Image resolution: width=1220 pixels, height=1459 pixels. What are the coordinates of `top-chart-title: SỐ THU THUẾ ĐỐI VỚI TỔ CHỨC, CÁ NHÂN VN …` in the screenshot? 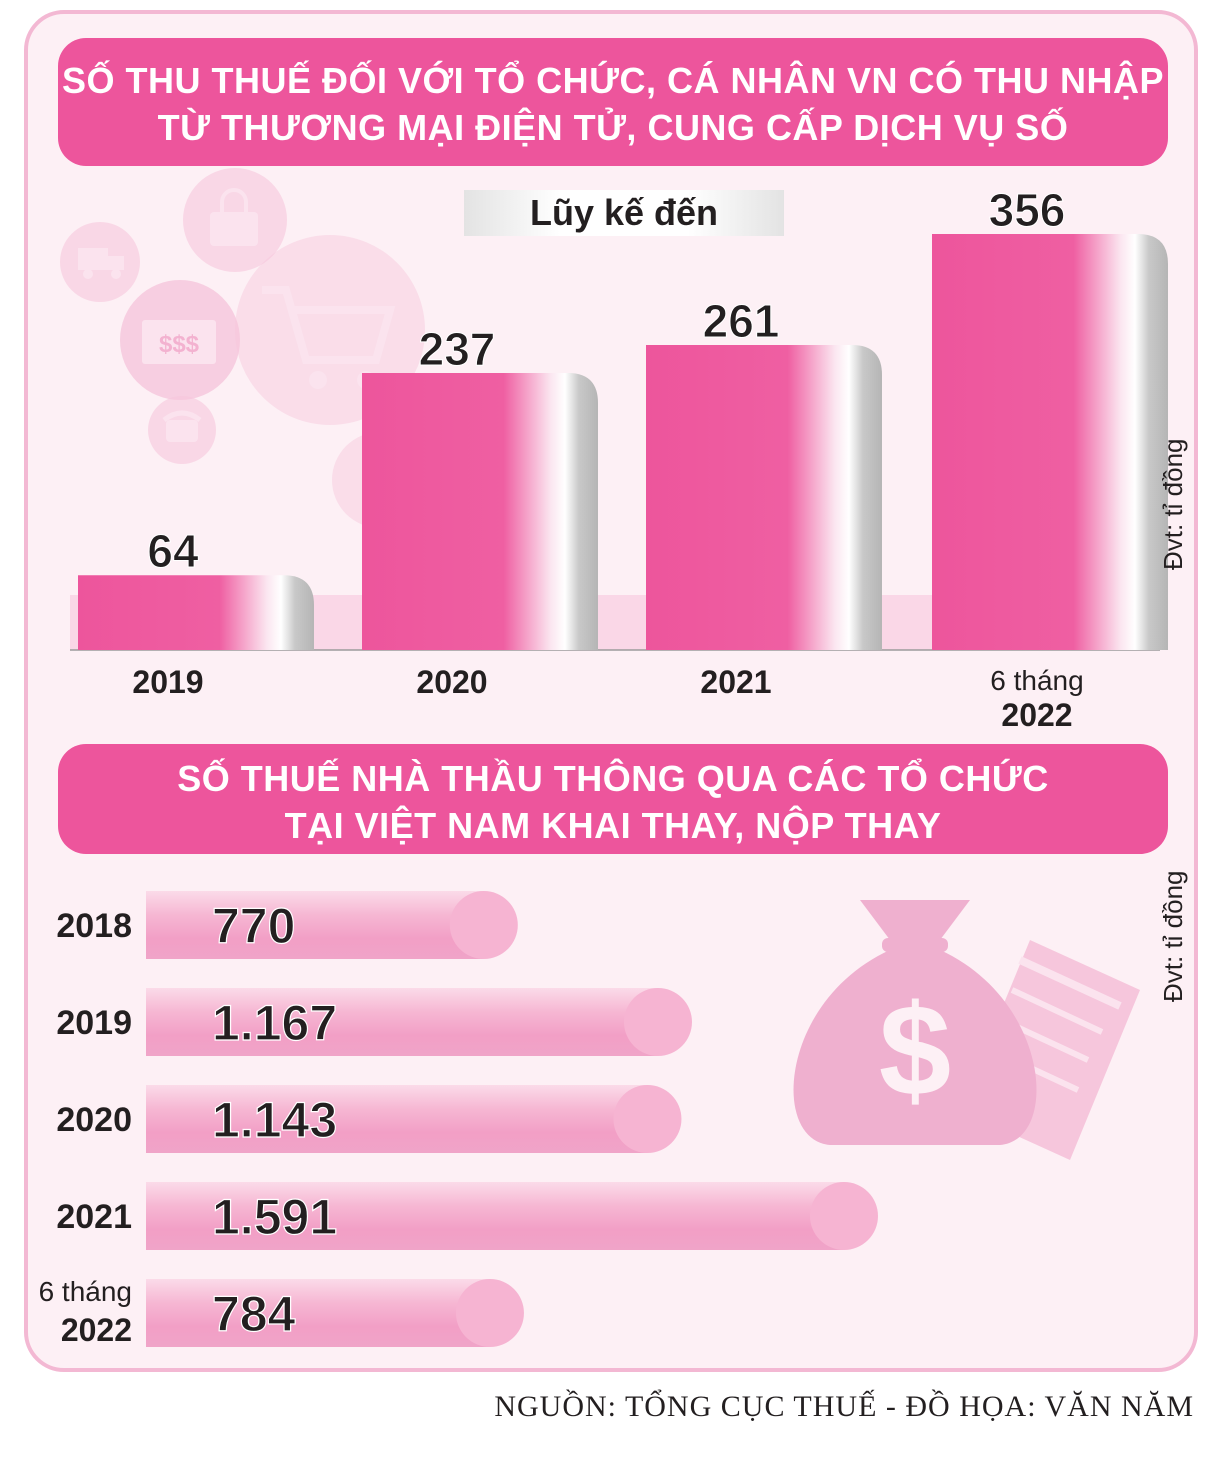 It's located at (613, 102).